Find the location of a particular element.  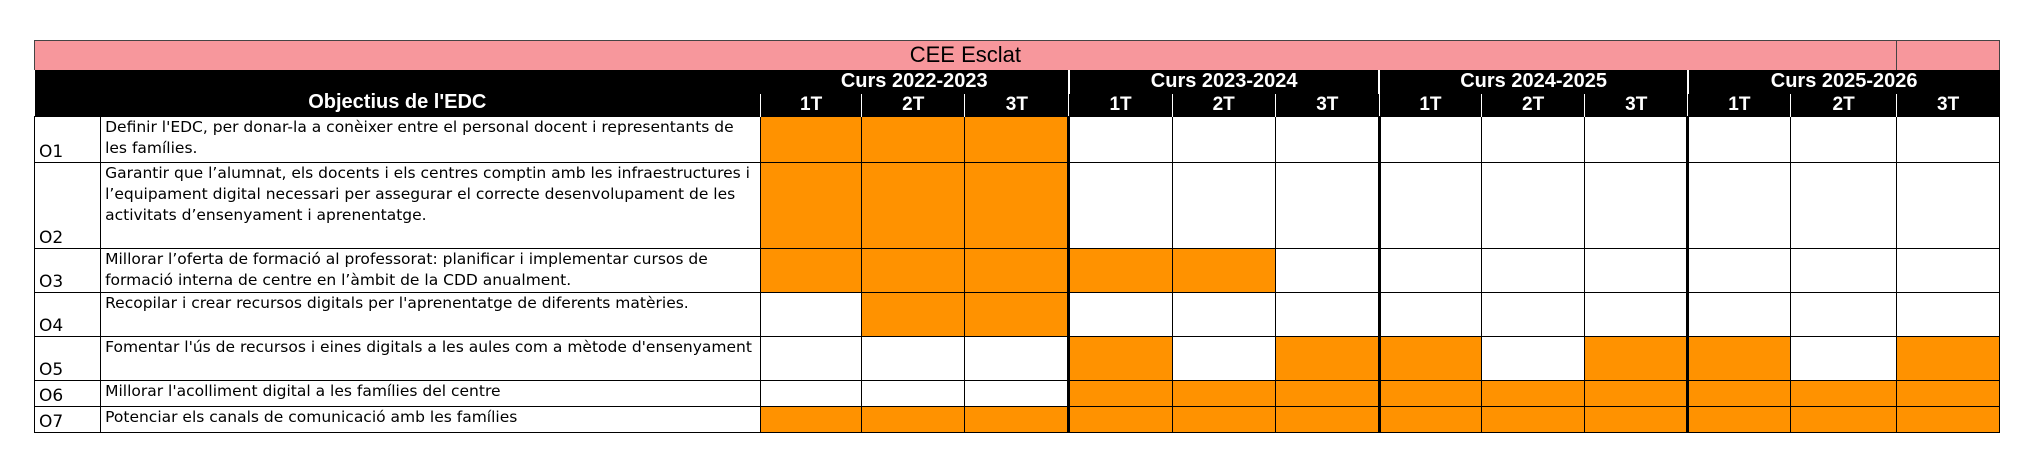

objectives-header: Objectius de l'EDC is located at coordinates (397, 92).